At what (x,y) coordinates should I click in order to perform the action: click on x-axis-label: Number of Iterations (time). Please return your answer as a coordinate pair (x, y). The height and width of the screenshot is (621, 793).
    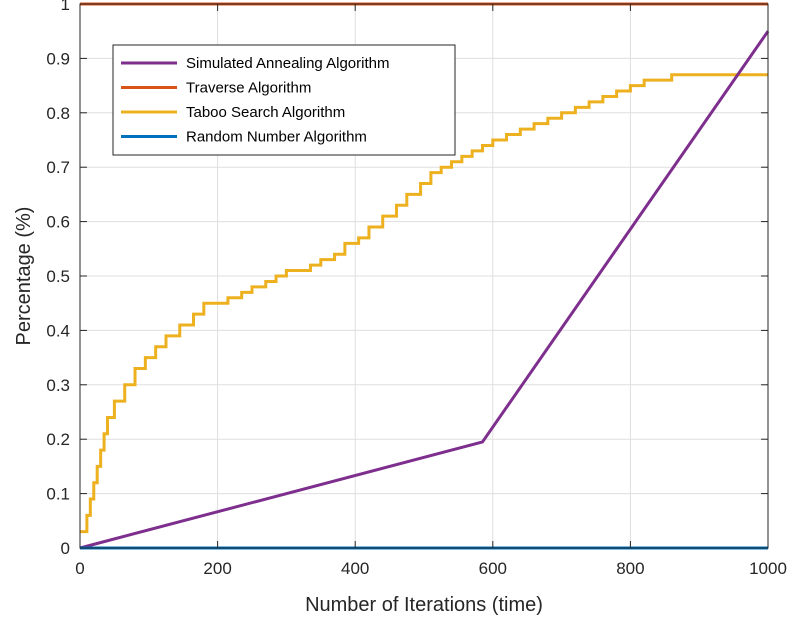
    Looking at the image, I should click on (424, 605).